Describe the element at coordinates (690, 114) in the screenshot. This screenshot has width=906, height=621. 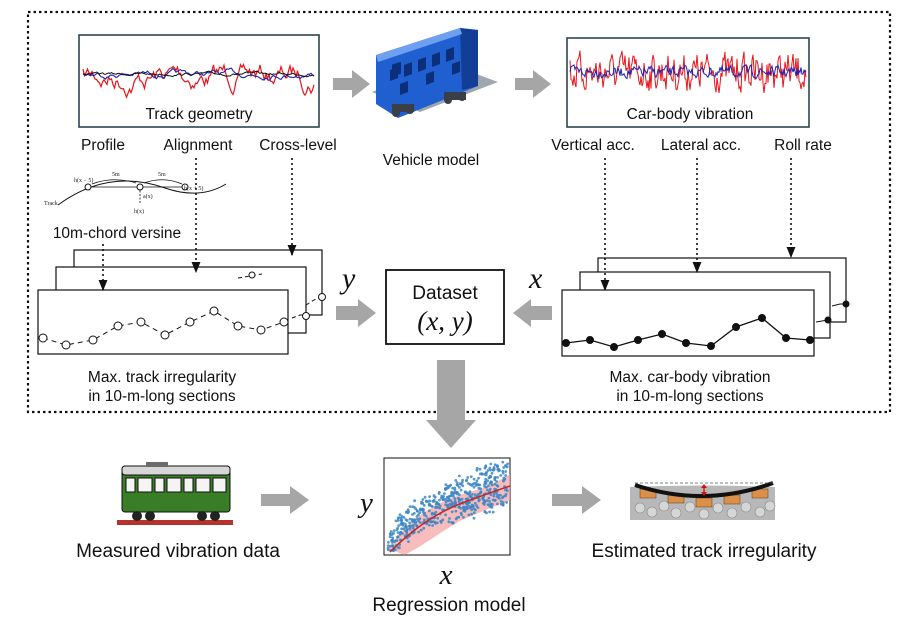
I see `car-body-vibration-title: Car-body vibration` at that location.